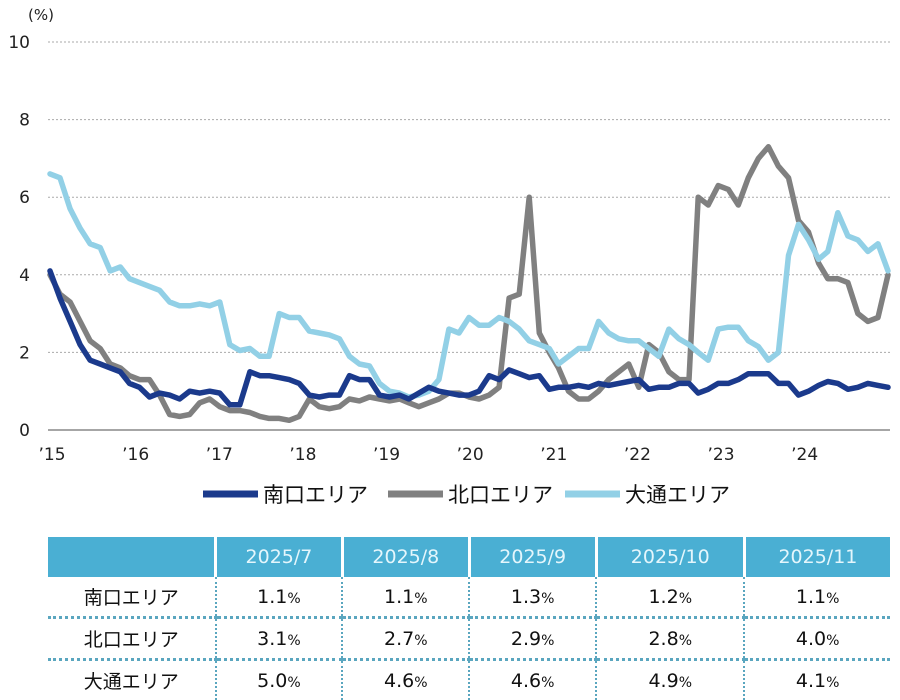 This screenshot has width=900, height=700. I want to click on table-cell: 2.7%, so click(405, 639).